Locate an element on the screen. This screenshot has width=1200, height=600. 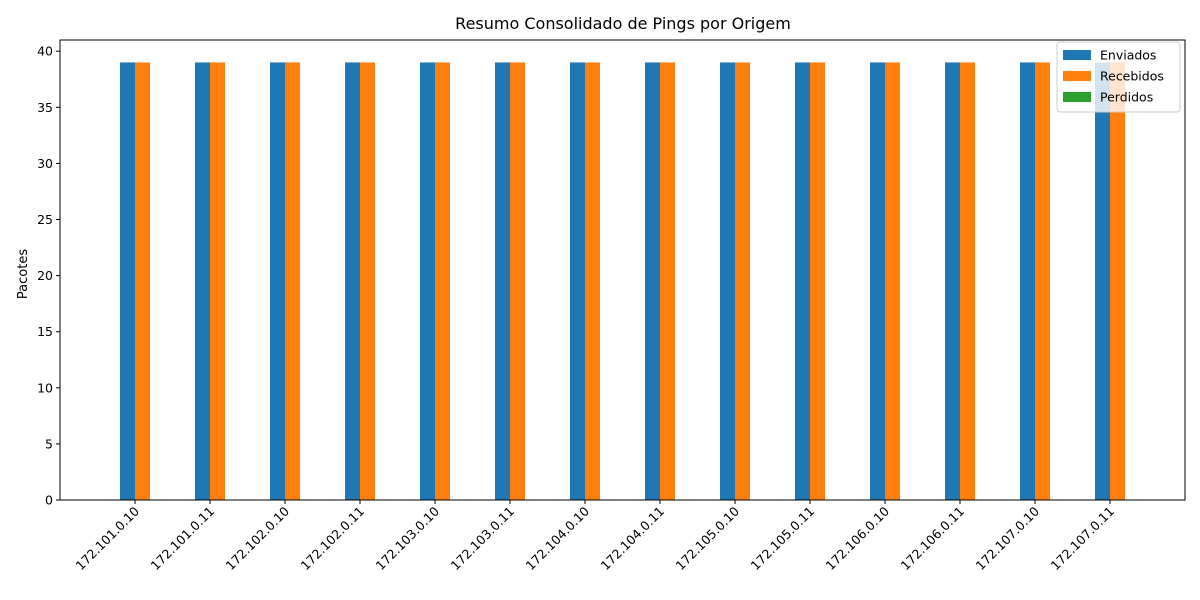
x-tick-label: 172.107.0.10 is located at coordinates (1007, 538).